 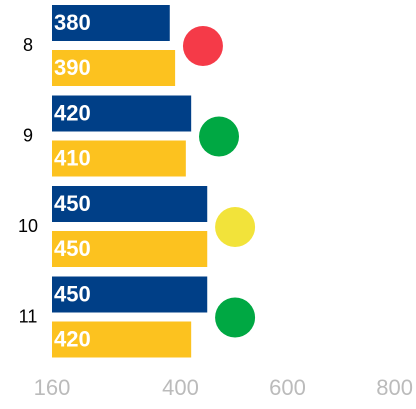 What do you see at coordinates (72, 157) in the screenshot?
I see `data-label: 410` at bounding box center [72, 157].